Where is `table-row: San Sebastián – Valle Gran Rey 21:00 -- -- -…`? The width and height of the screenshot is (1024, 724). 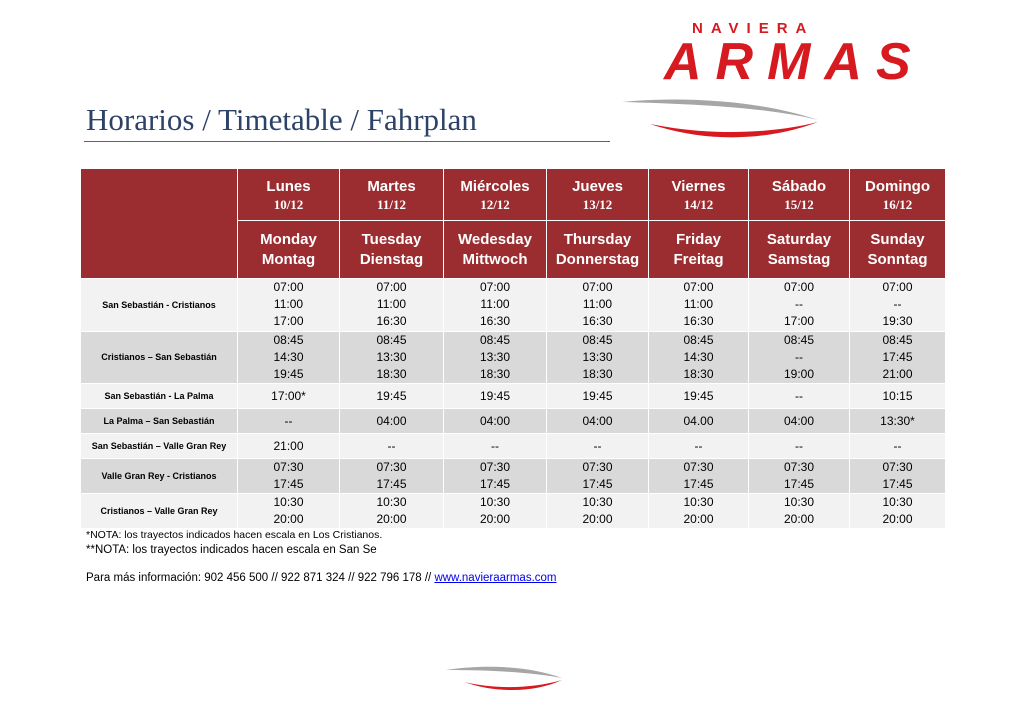 table-row: San Sebastián – Valle Gran Rey 21:00 -- -- -… is located at coordinates (513, 446).